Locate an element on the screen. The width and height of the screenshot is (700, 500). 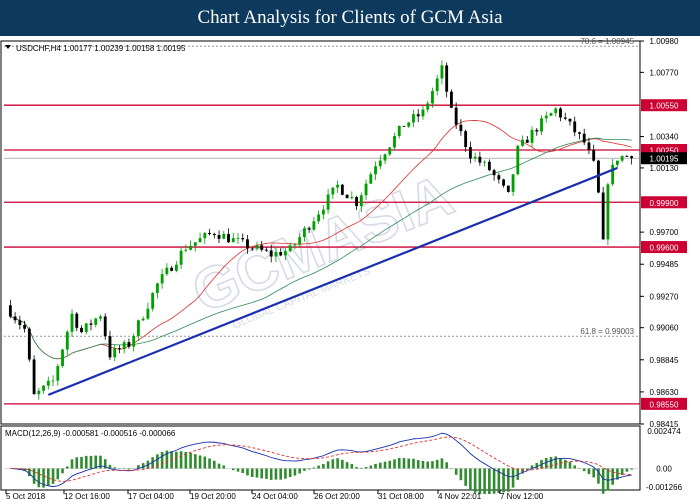
x-axis-tick-label: 31 Oct 08:00 is located at coordinates (401, 496).